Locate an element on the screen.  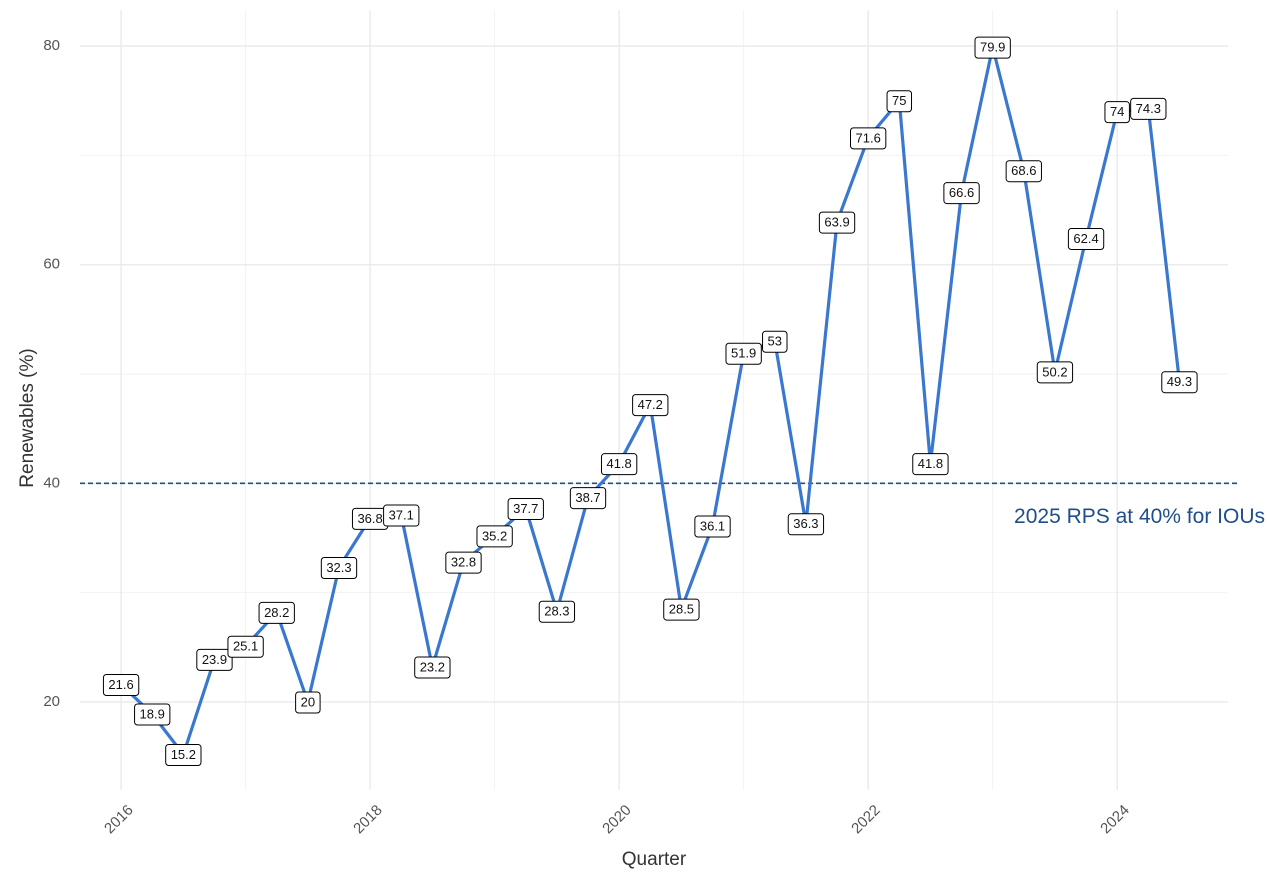
y-tick-label: 60 is located at coordinates (51, 264).